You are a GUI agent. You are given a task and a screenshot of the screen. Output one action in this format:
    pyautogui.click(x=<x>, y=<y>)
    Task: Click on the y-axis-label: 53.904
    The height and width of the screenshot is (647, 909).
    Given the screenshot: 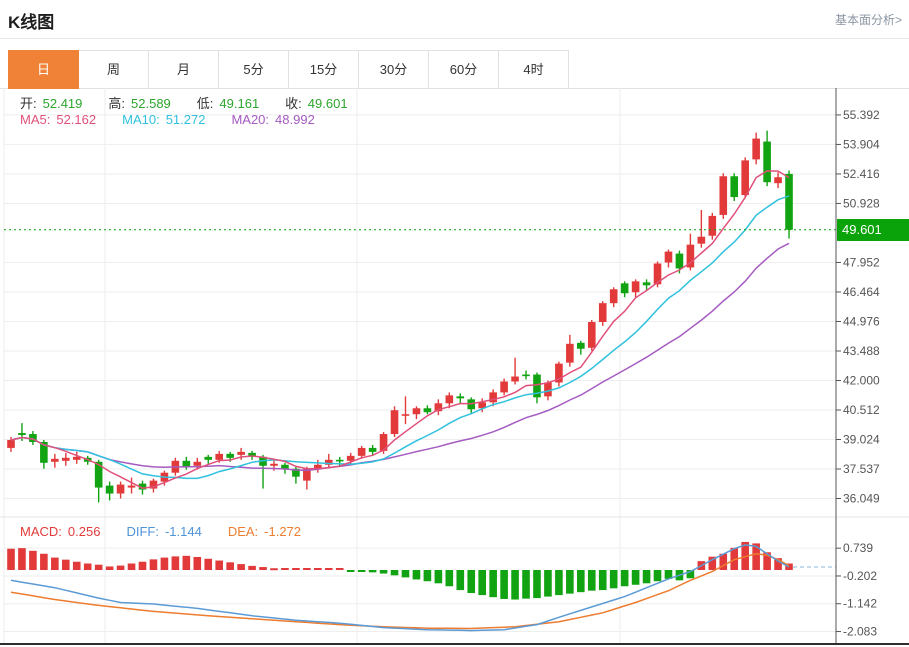 What is the action you would take?
    pyautogui.click(x=861, y=144)
    